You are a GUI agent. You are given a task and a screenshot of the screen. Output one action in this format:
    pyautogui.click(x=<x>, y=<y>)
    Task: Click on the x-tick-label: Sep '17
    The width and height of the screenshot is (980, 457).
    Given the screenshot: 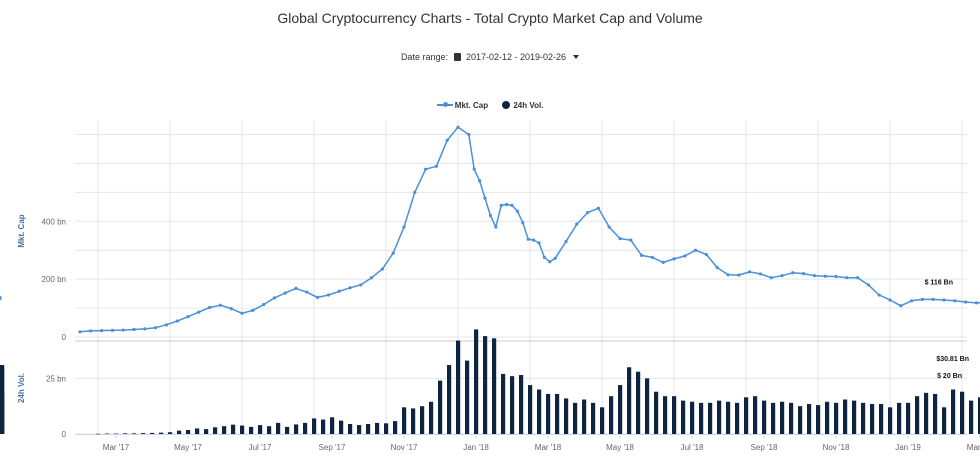 What is the action you would take?
    pyautogui.click(x=332, y=447)
    